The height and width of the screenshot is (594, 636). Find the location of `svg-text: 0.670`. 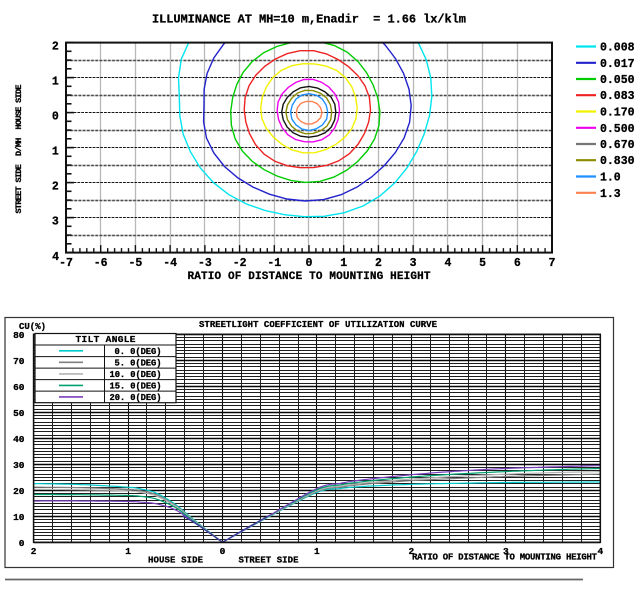

svg-text: 0.670 is located at coordinates (617, 145).